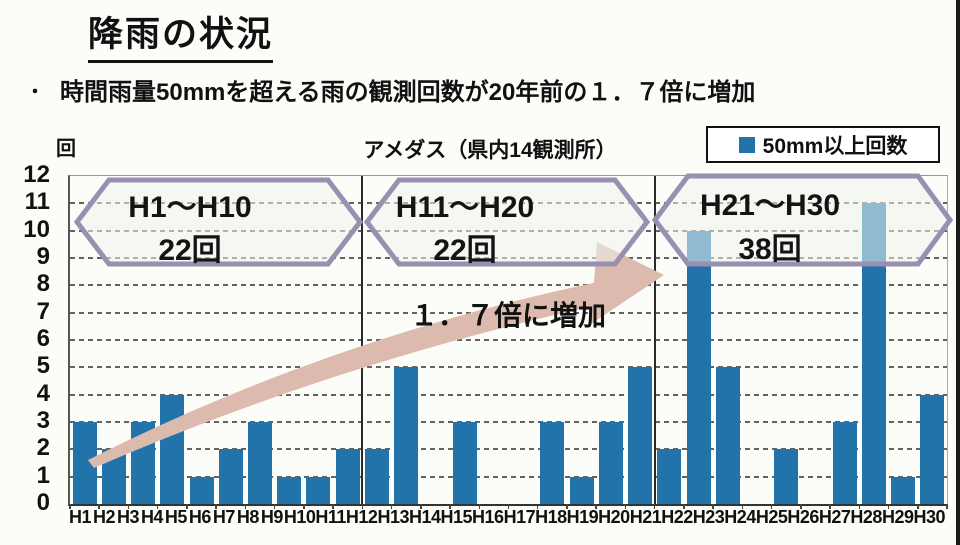 The height and width of the screenshot is (545, 960). What do you see at coordinates (260, 463) in the screenshot?
I see `bar-H7` at bounding box center [260, 463].